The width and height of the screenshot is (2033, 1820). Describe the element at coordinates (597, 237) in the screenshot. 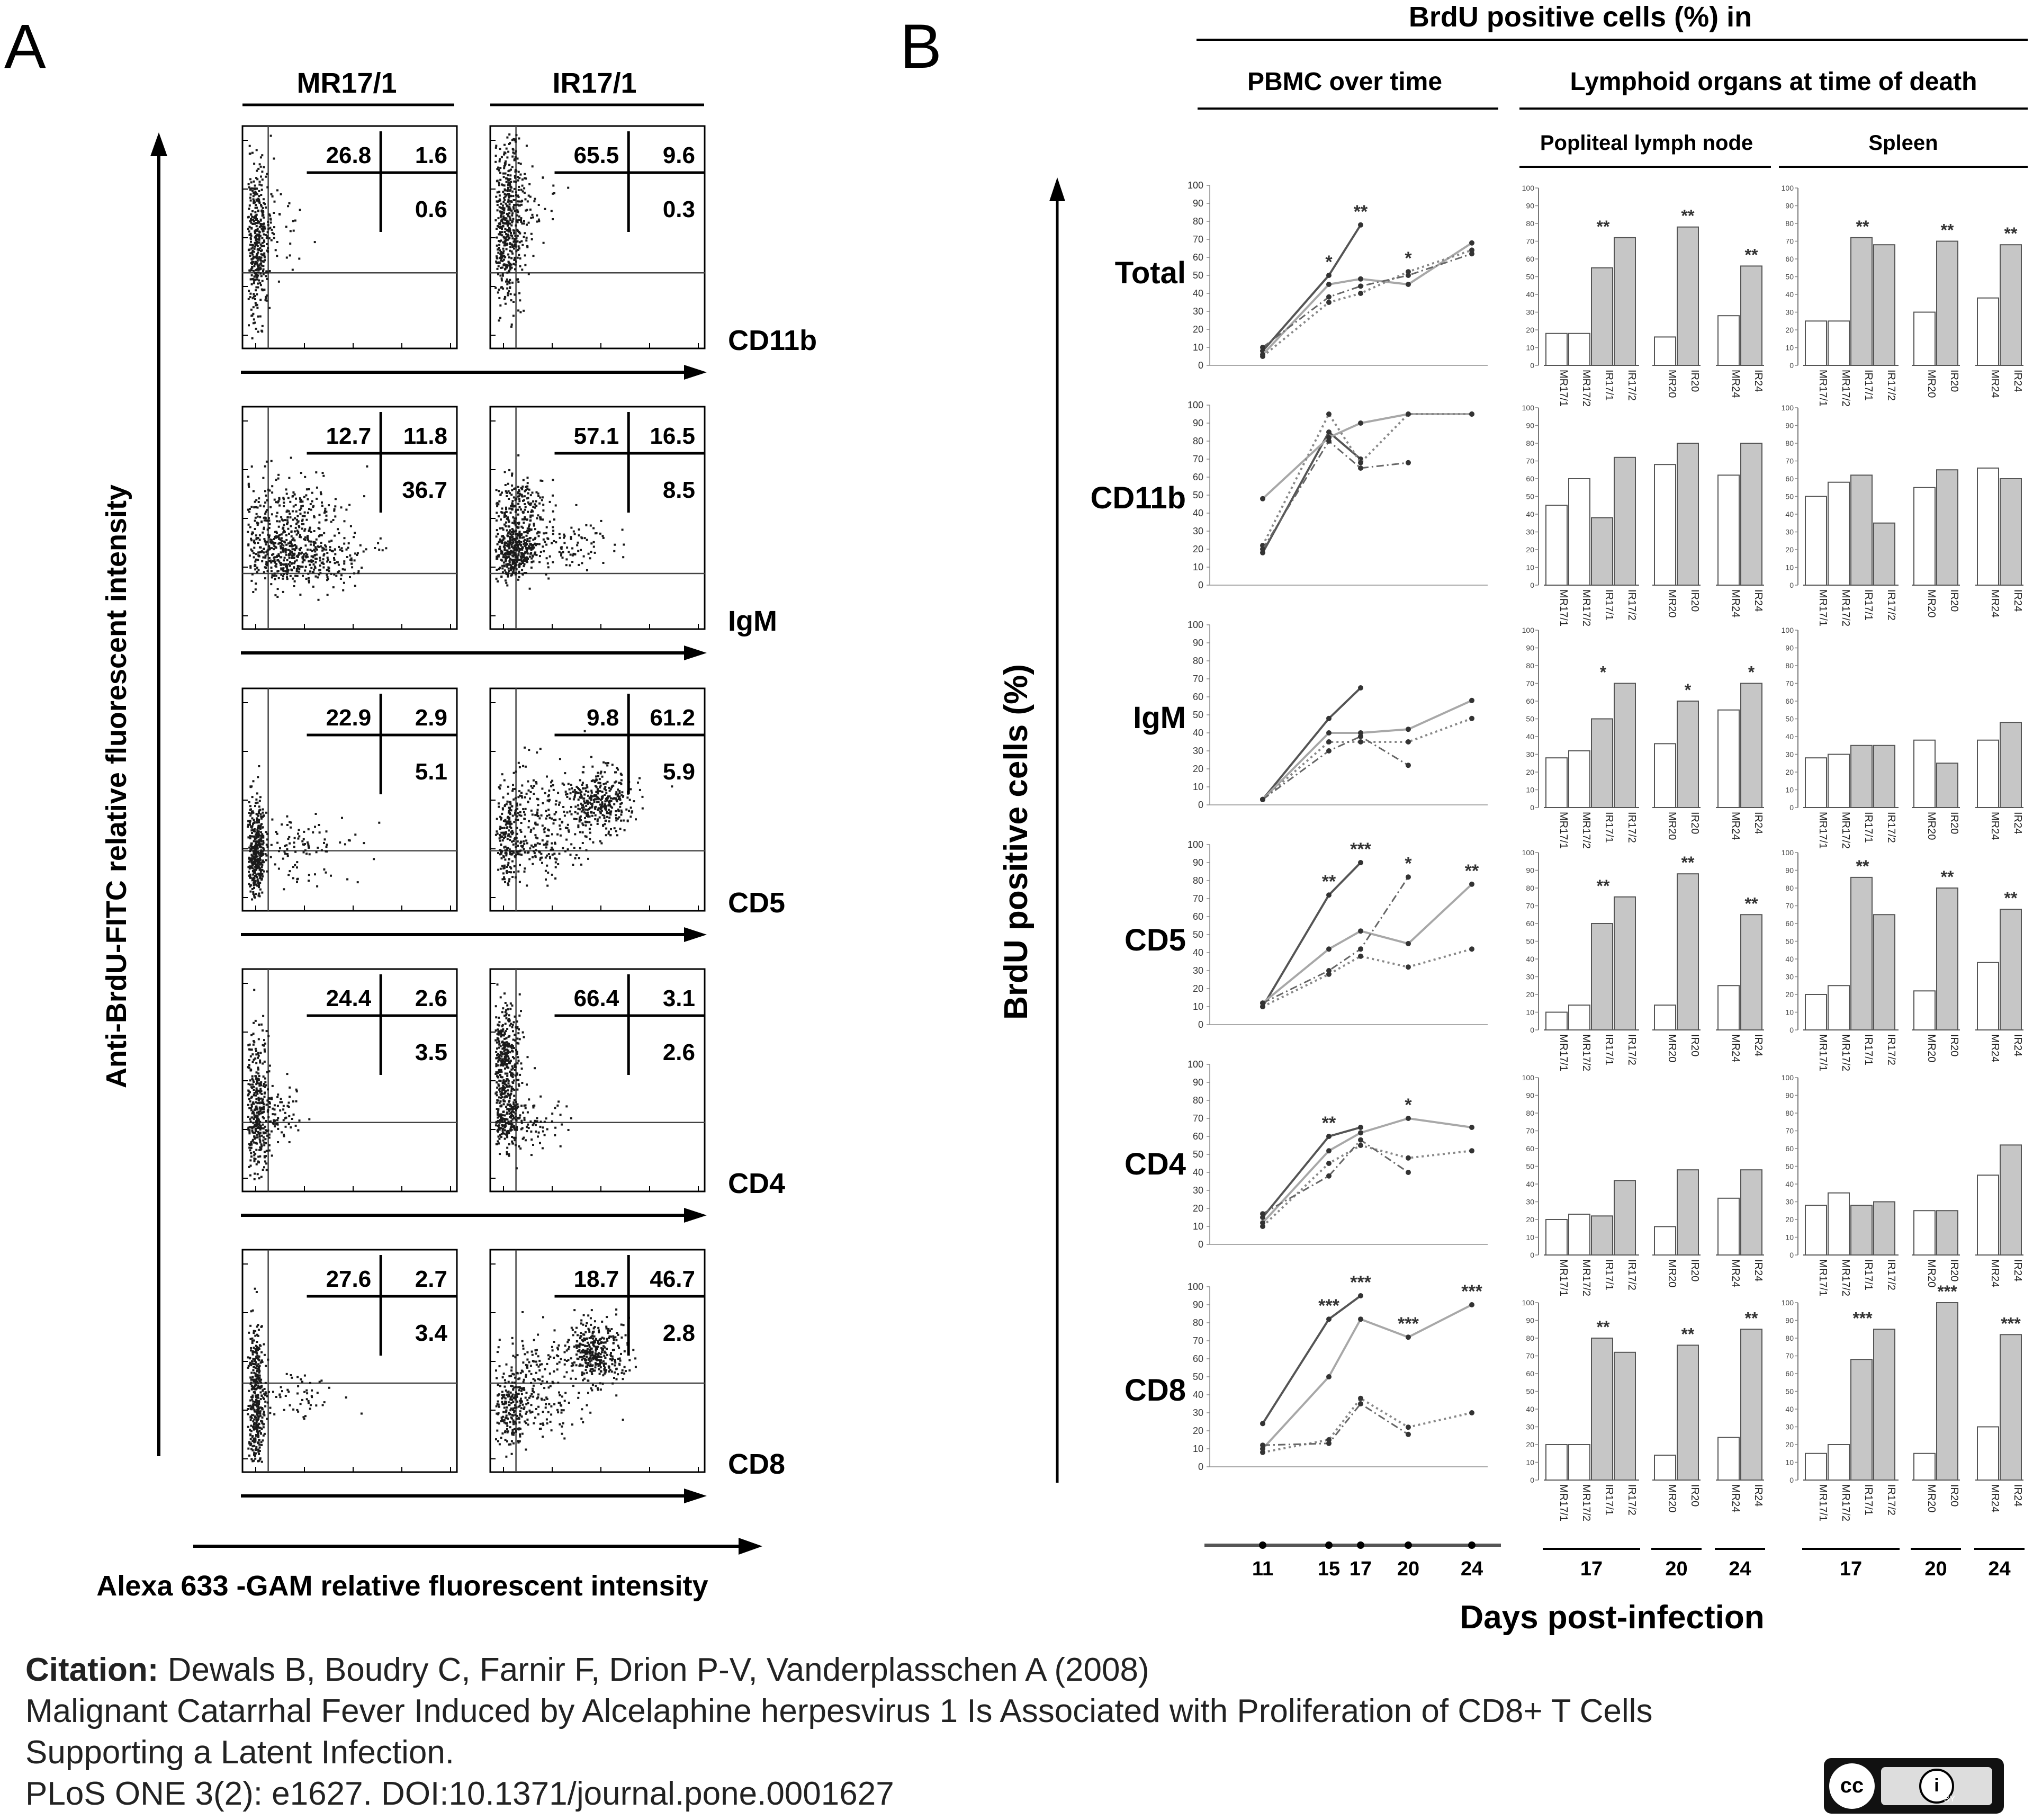

I see `flow-plot-cd11b-ir17-1: 65.5 9.60.3` at that location.